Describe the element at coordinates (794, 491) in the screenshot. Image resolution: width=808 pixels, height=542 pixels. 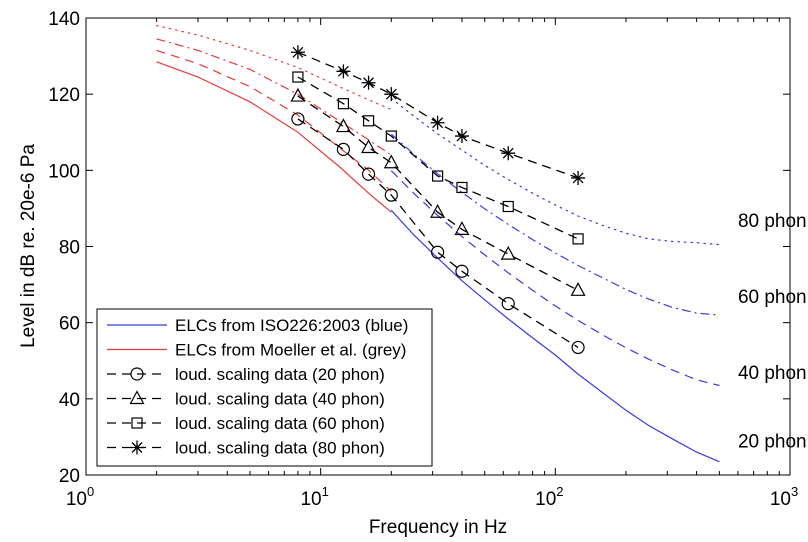
I see `x-tick-exponent: 3` at that location.